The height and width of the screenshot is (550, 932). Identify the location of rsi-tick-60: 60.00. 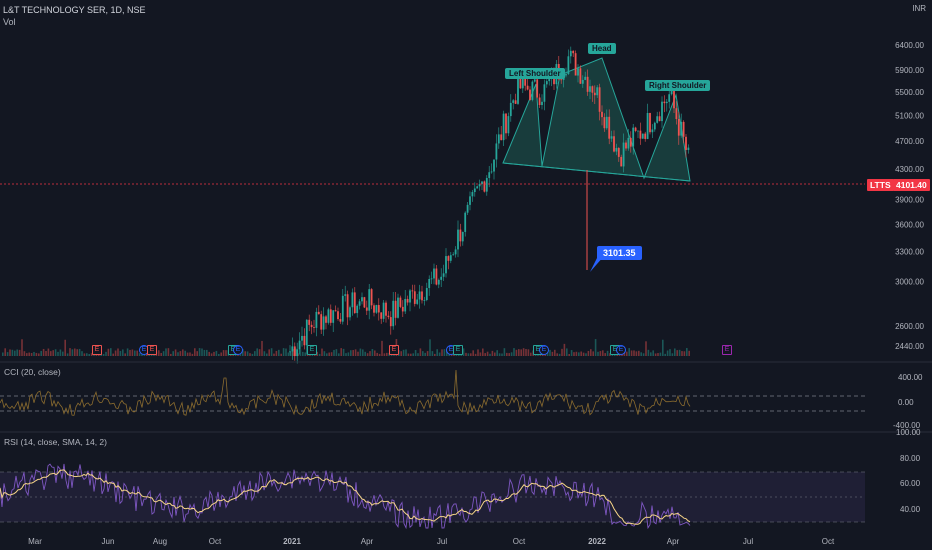
(910, 483).